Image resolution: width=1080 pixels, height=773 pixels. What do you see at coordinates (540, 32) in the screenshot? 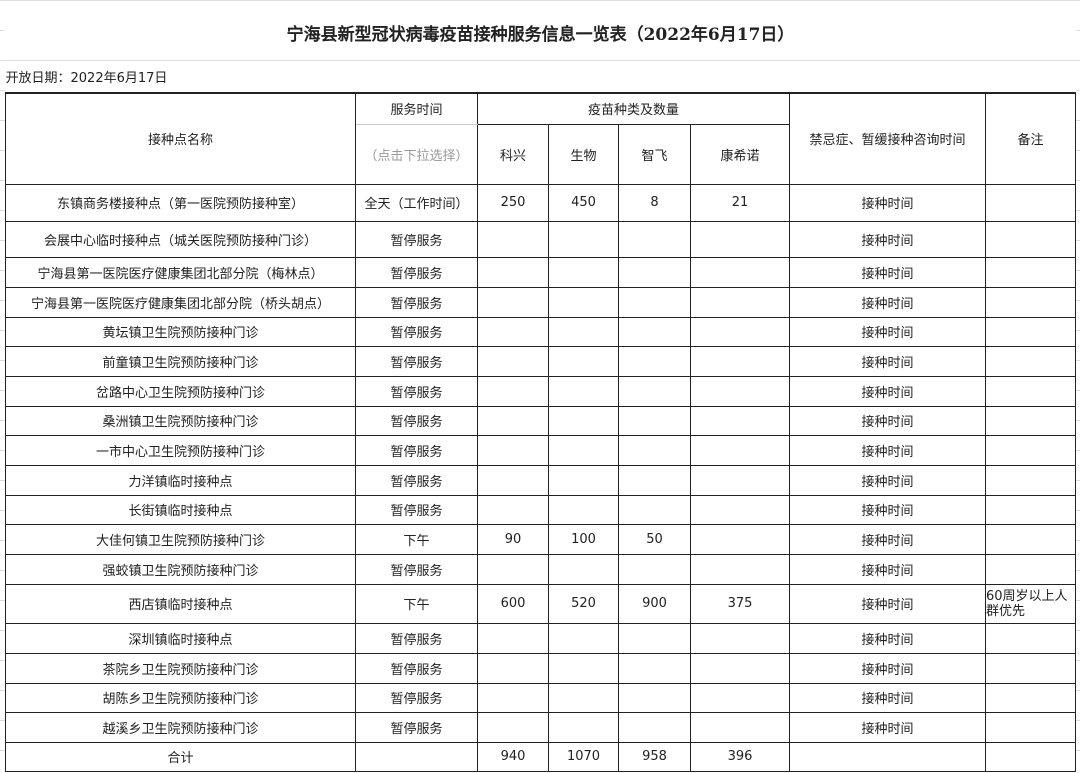
I see `sheet-title: 宁海县新型冠状病毒疫苗接种服务信息一览表（2022年6月17日）` at bounding box center [540, 32].